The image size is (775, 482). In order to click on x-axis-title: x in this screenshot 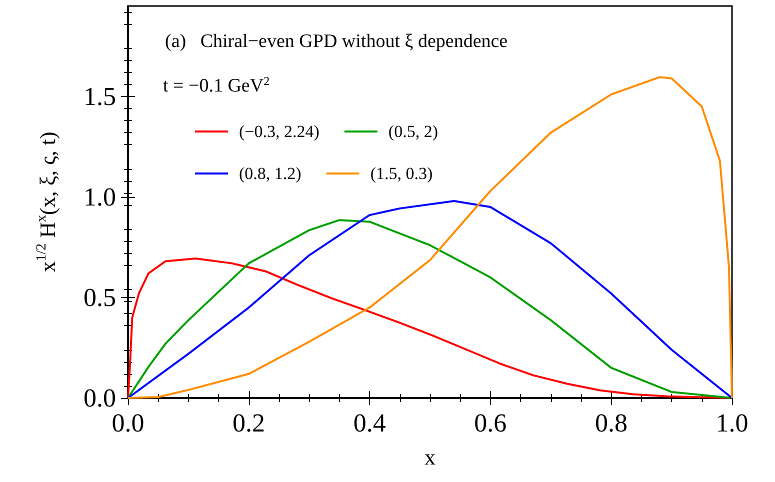, I will do `click(430, 457)`.